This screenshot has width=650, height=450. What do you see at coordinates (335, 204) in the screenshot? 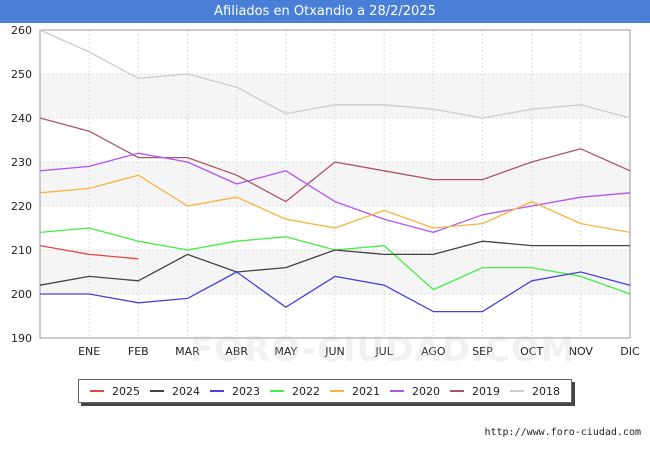
I see `series-line-2021` at bounding box center [335, 204].